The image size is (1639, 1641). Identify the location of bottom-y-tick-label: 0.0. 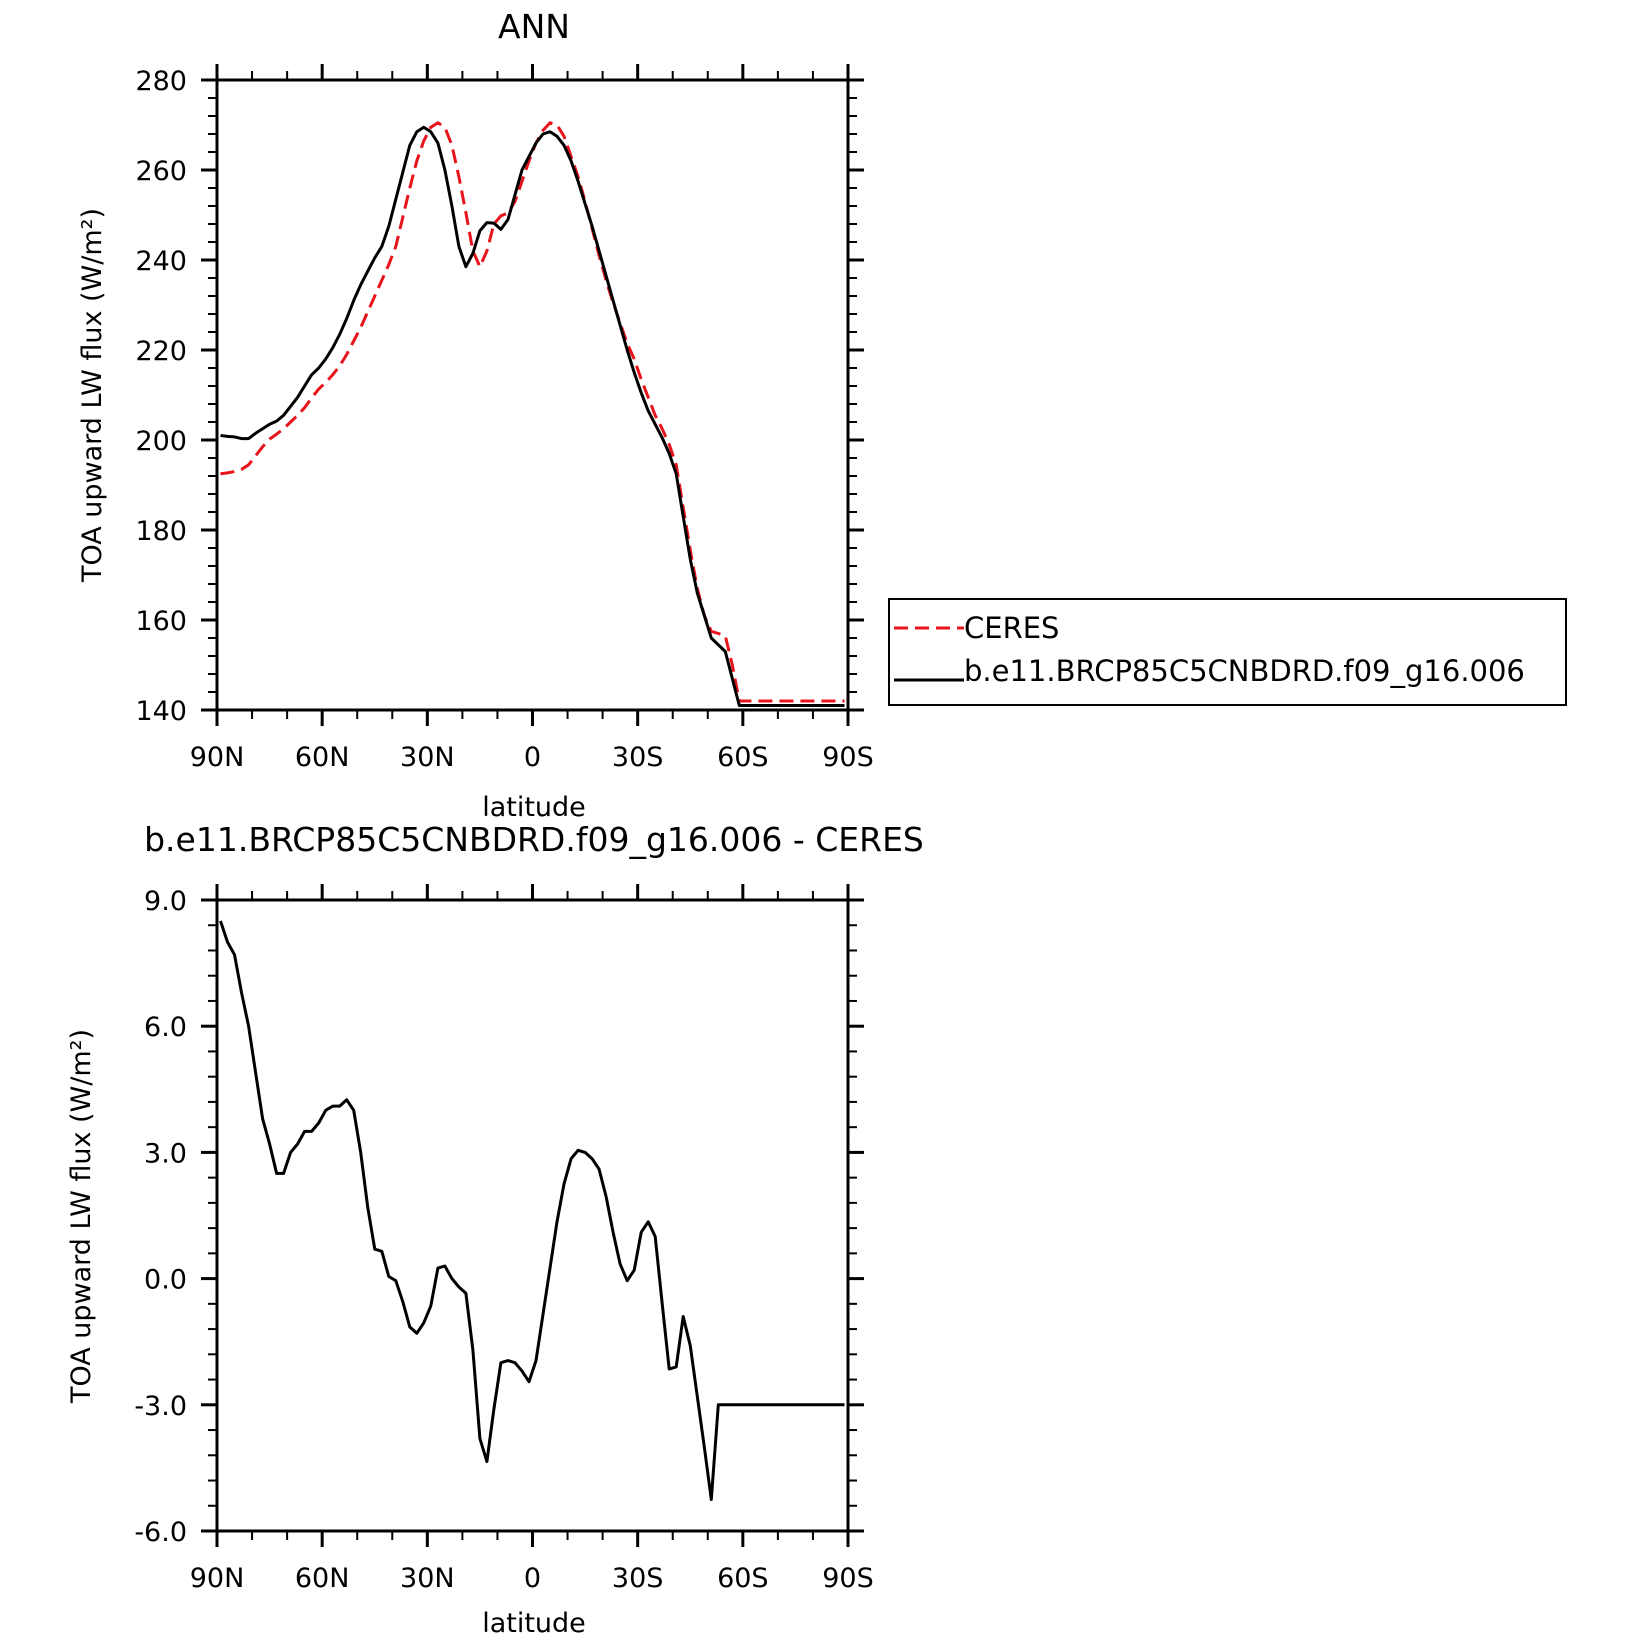
(165, 1280).